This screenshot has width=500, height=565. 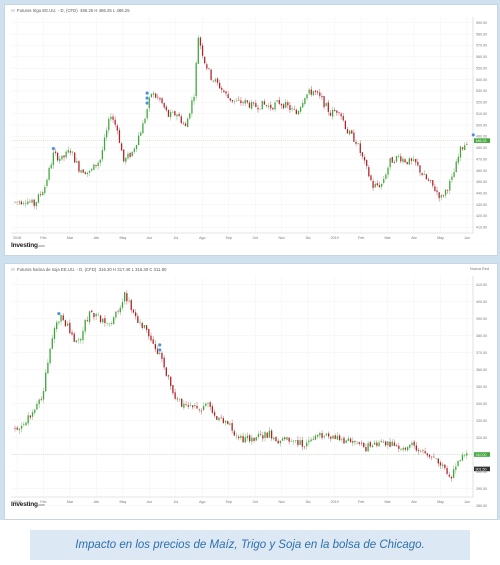 I want to click on y-tick-label: 370.00, so click(x=481, y=353).